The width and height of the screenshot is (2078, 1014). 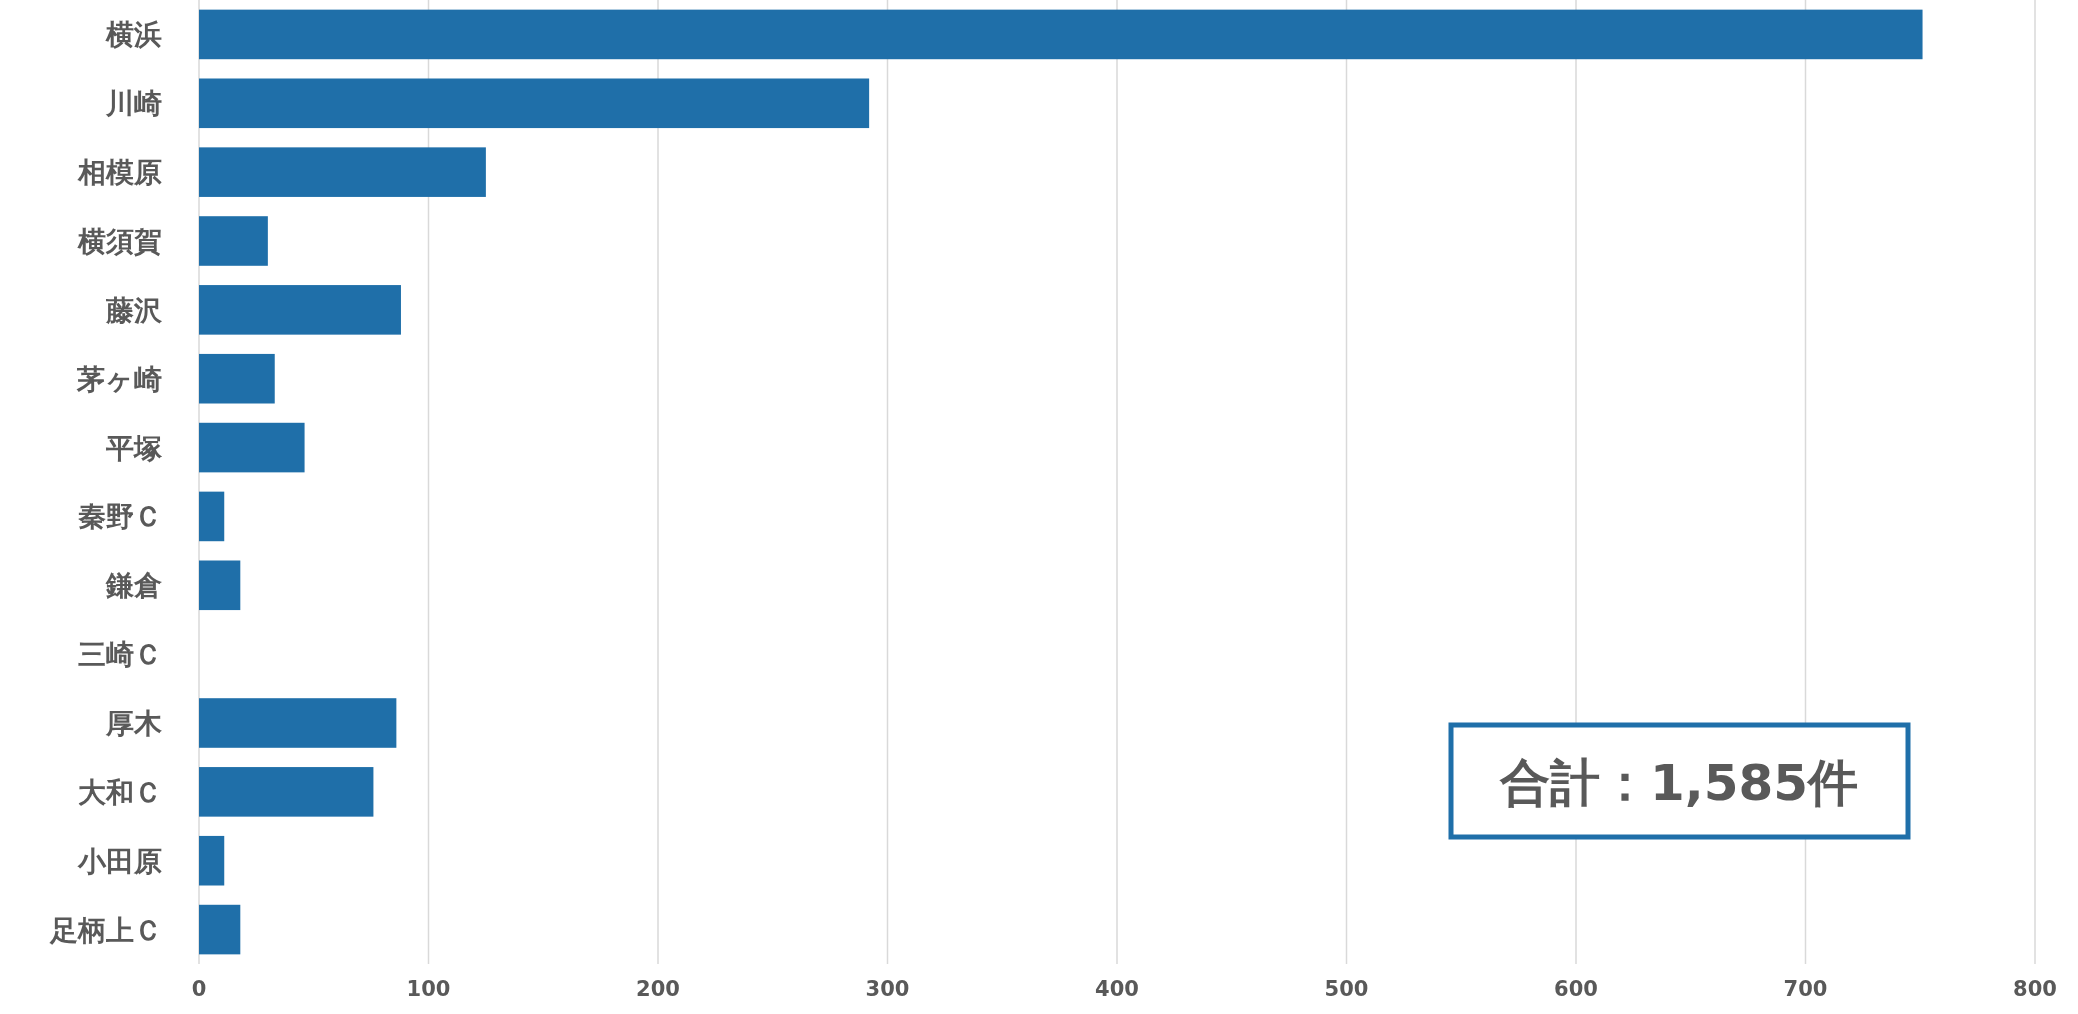 I want to click on y-tick: 小田原, so click(x=120, y=861).